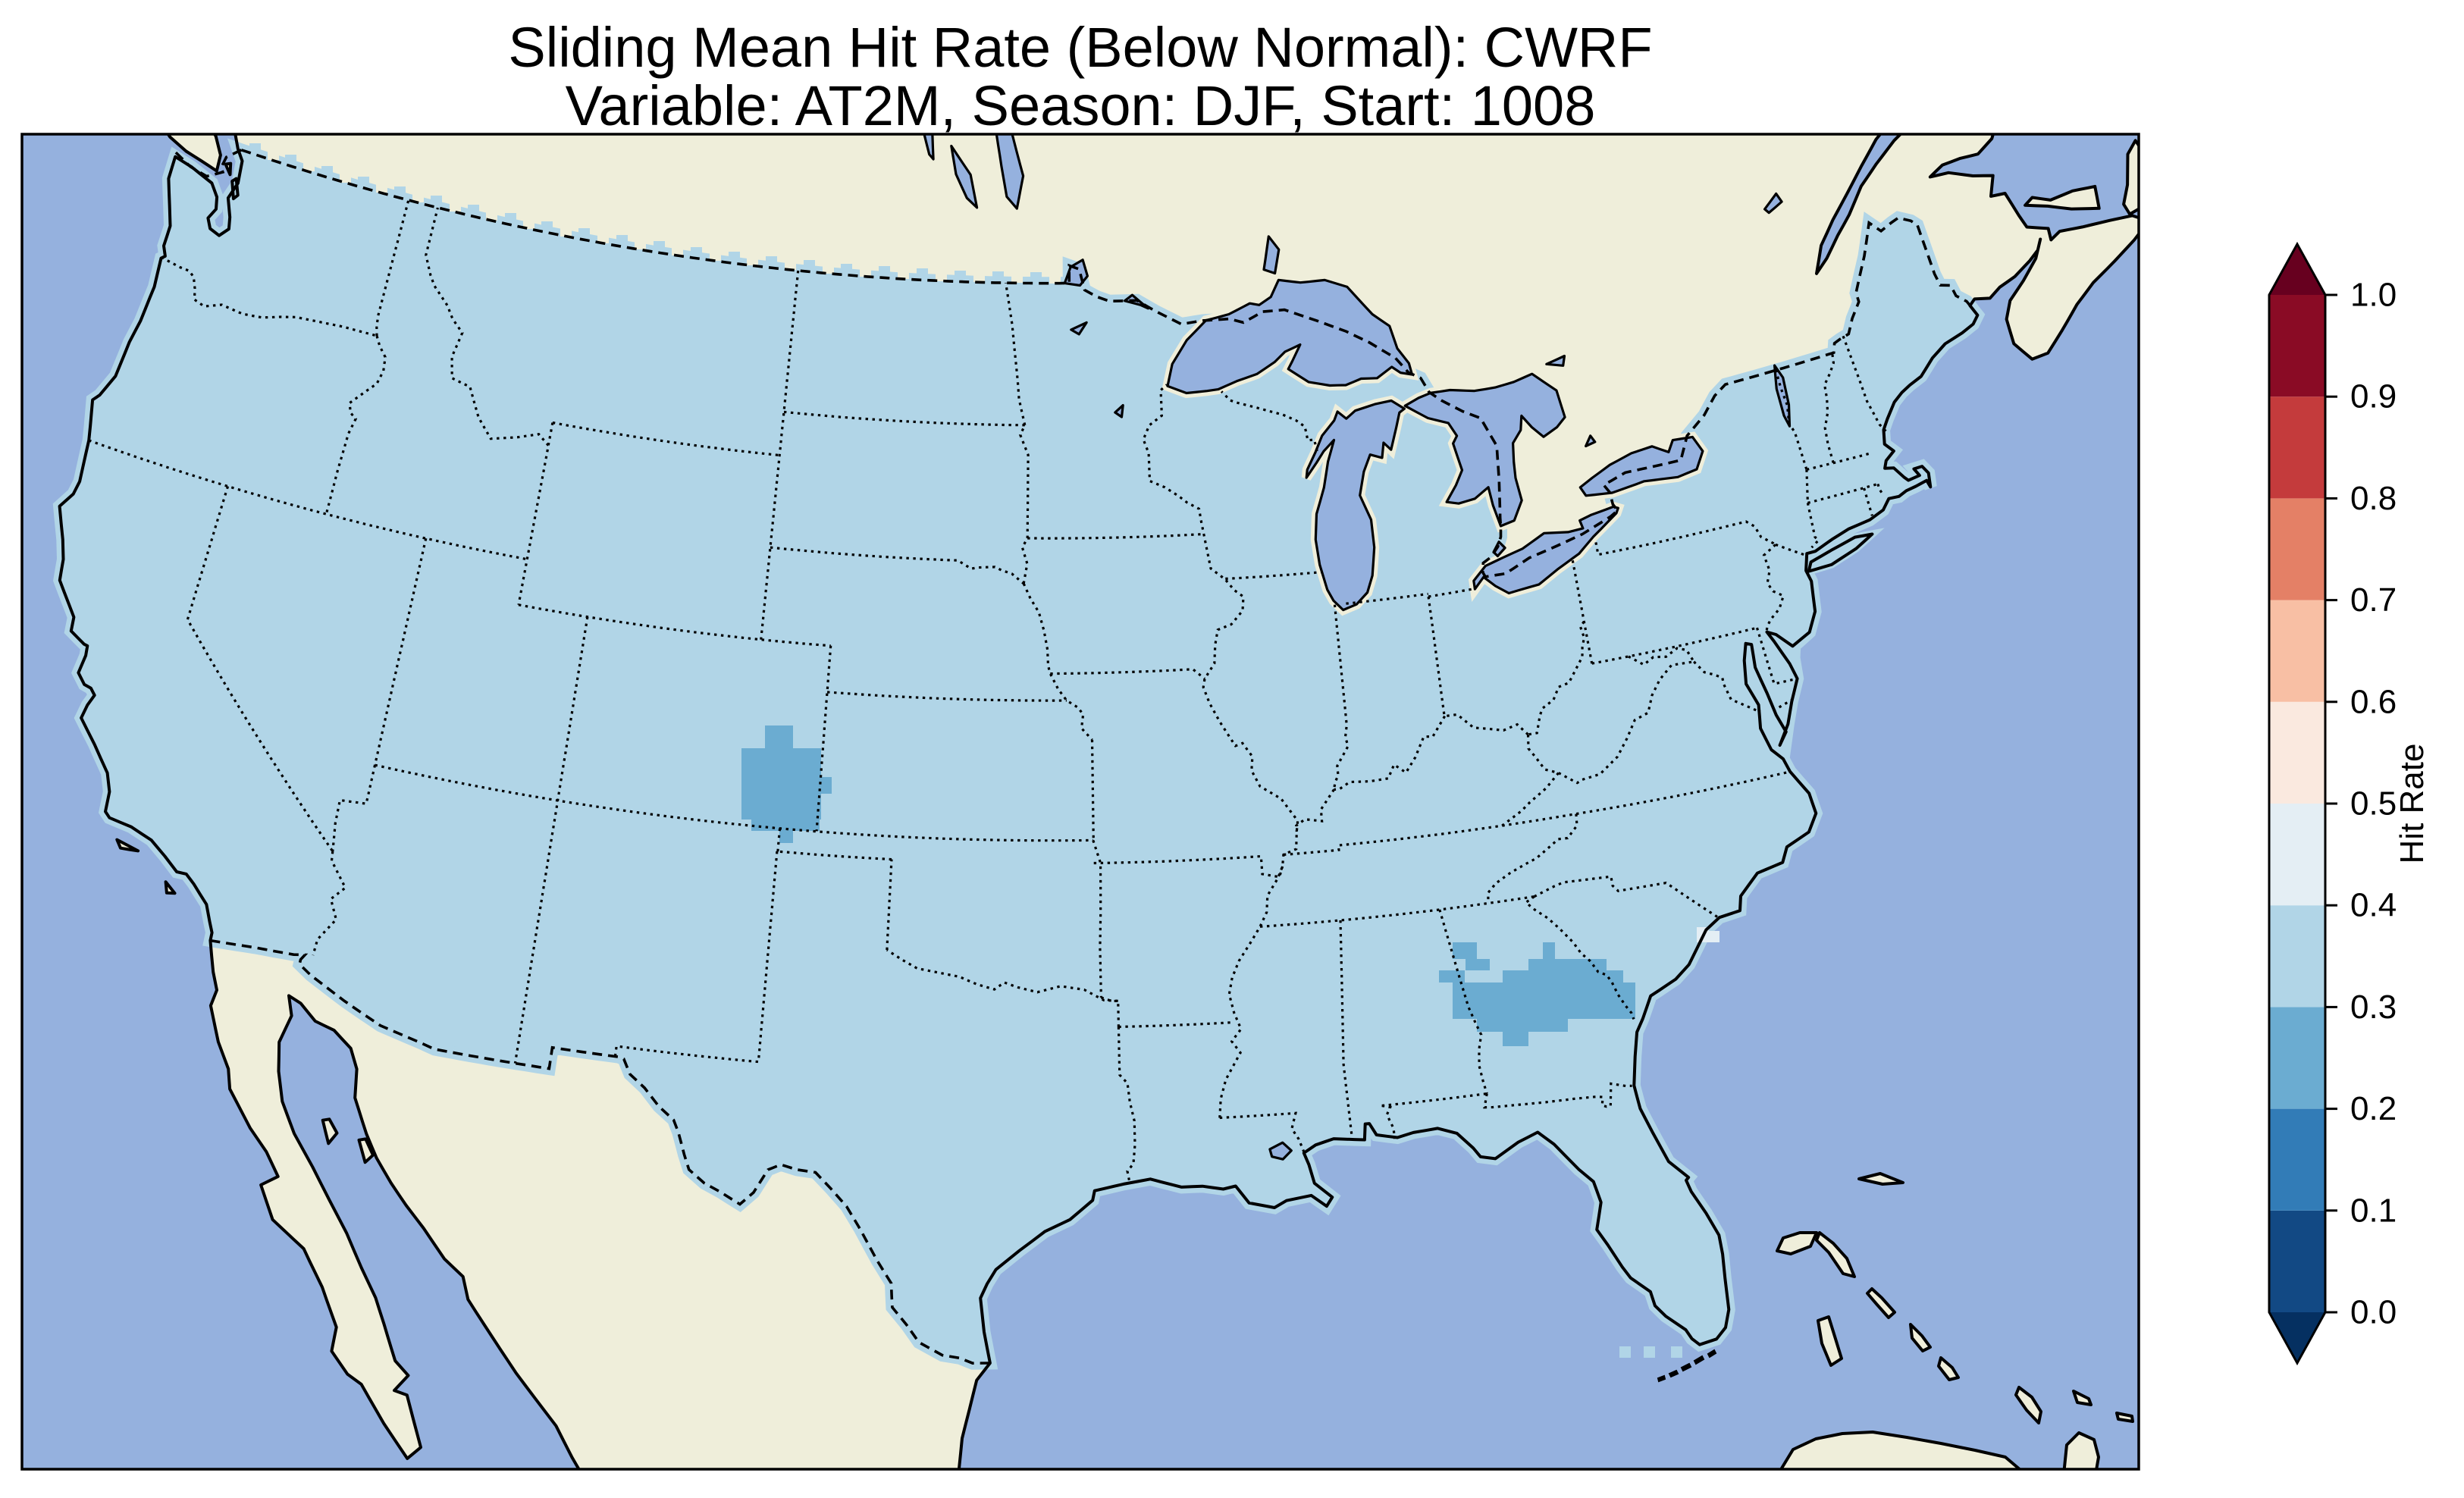 The image size is (2464, 1498). What do you see at coordinates (2374, 498) in the screenshot?
I see `svg-text: 0.8` at bounding box center [2374, 498].